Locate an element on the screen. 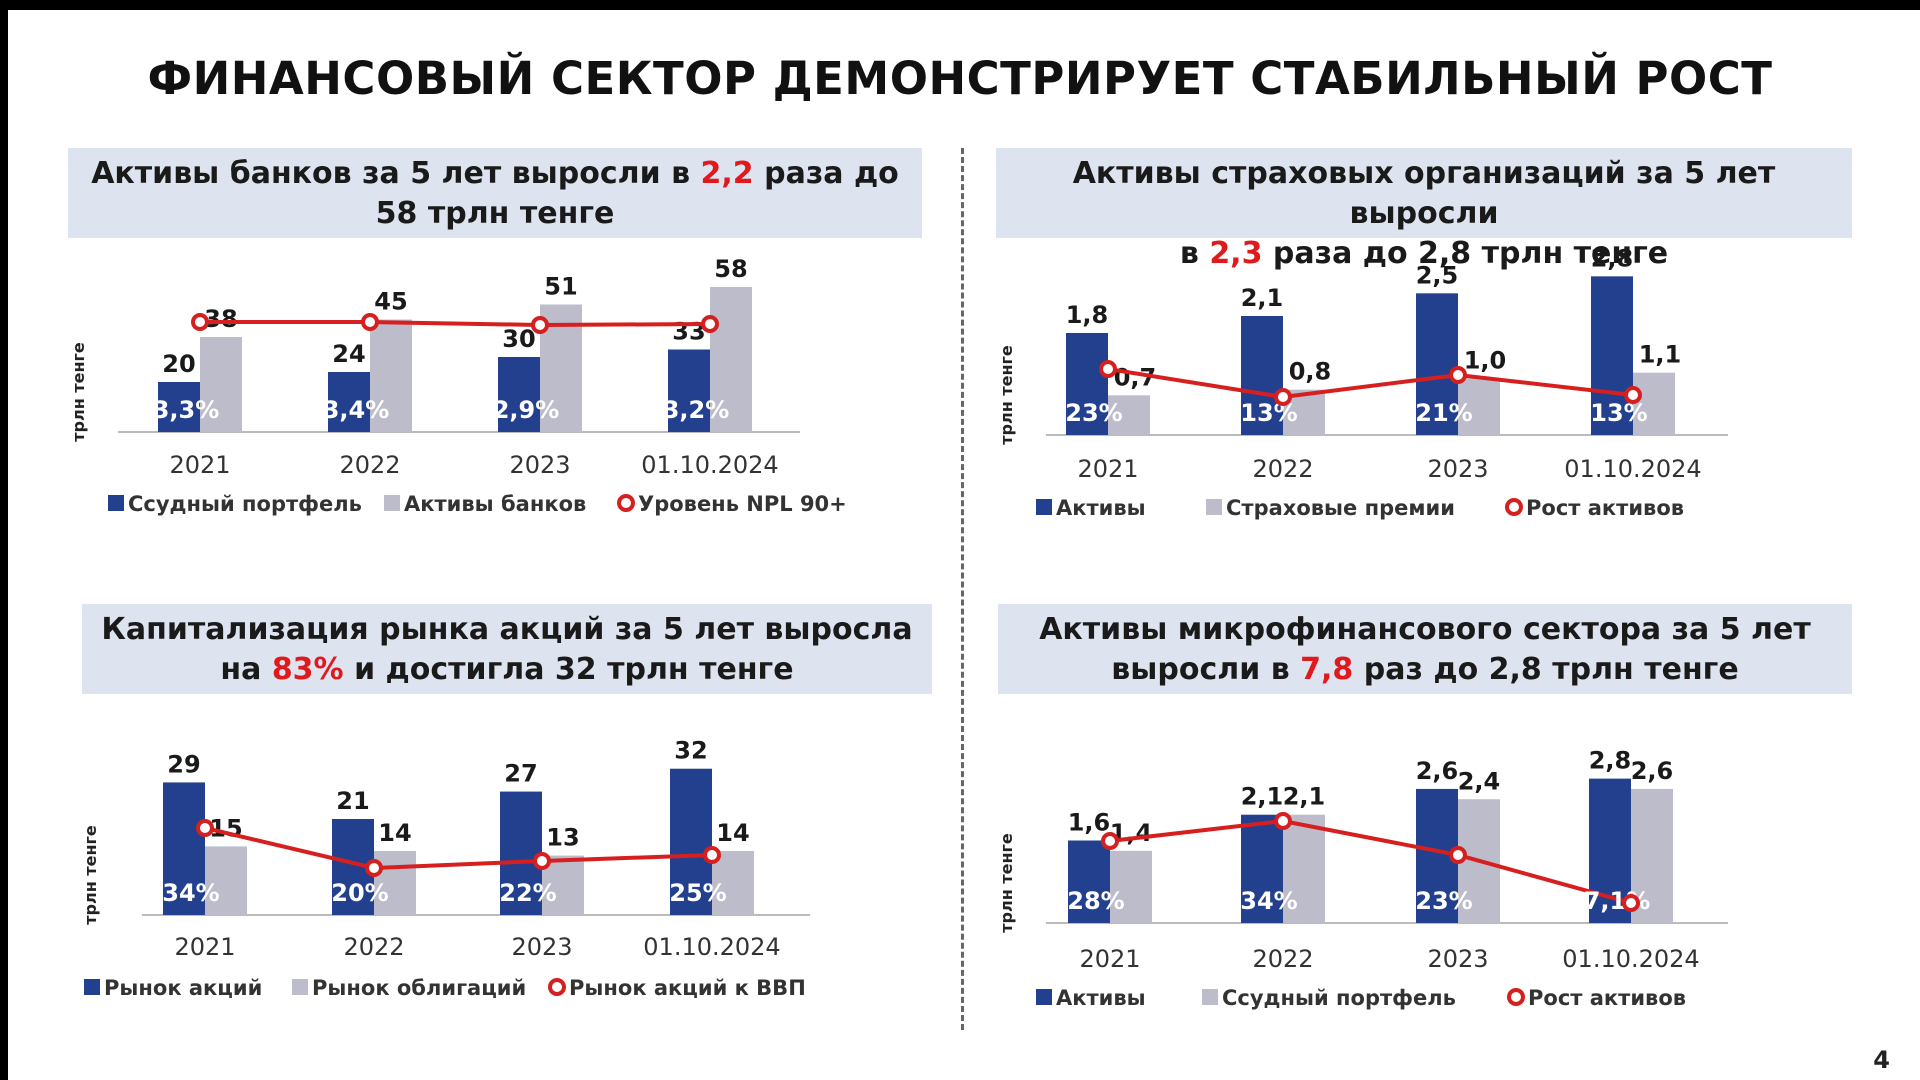  legend-label: Ссудный портфель is located at coordinates (1339, 998).